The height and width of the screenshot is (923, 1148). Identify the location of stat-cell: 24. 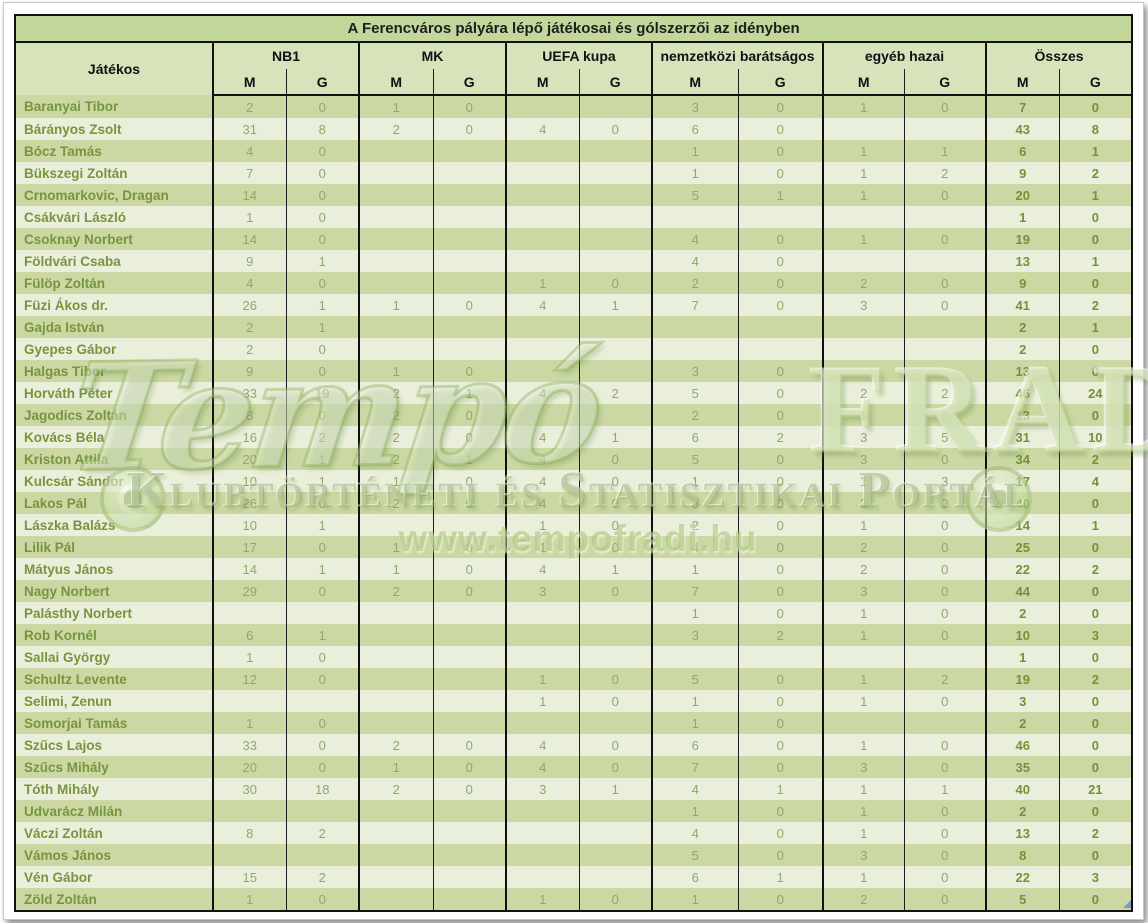
(1095, 393).